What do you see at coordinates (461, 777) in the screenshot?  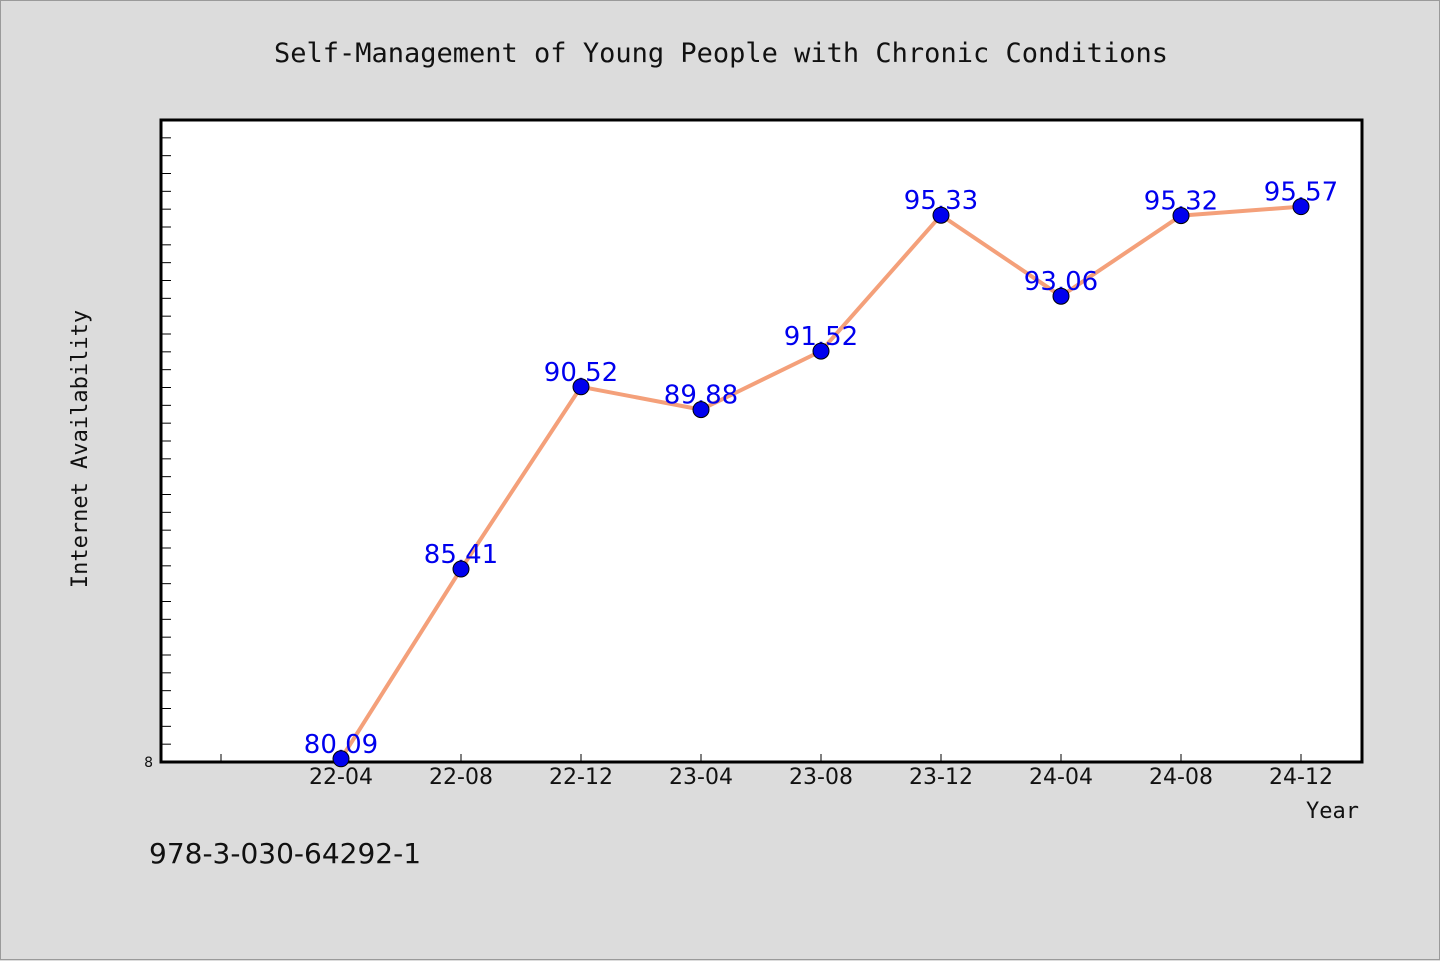 I see `x-tick-label: 22-08` at bounding box center [461, 777].